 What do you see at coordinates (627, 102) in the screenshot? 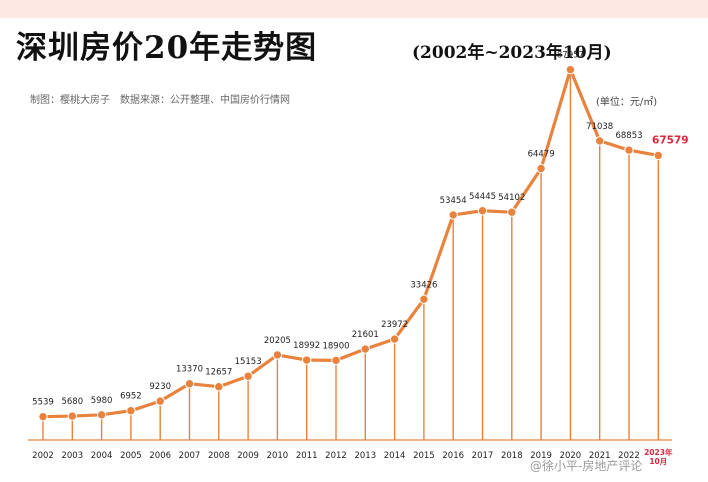
I see `unit-label: (单位：元/㎡)` at bounding box center [627, 102].